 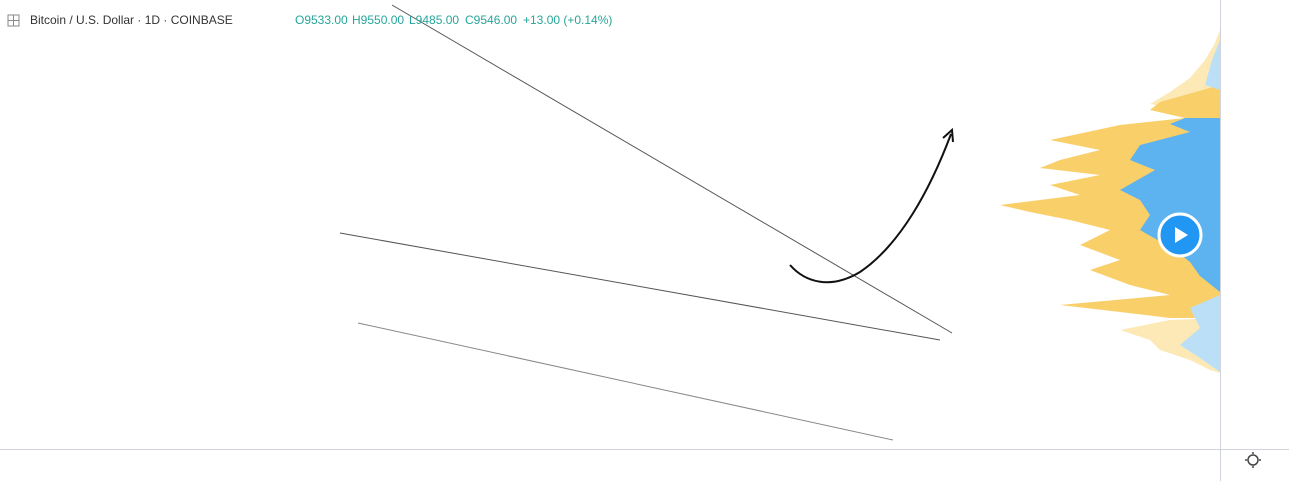 What do you see at coordinates (321, 20) in the screenshot?
I see `ohlc-open: O9533.00` at bounding box center [321, 20].